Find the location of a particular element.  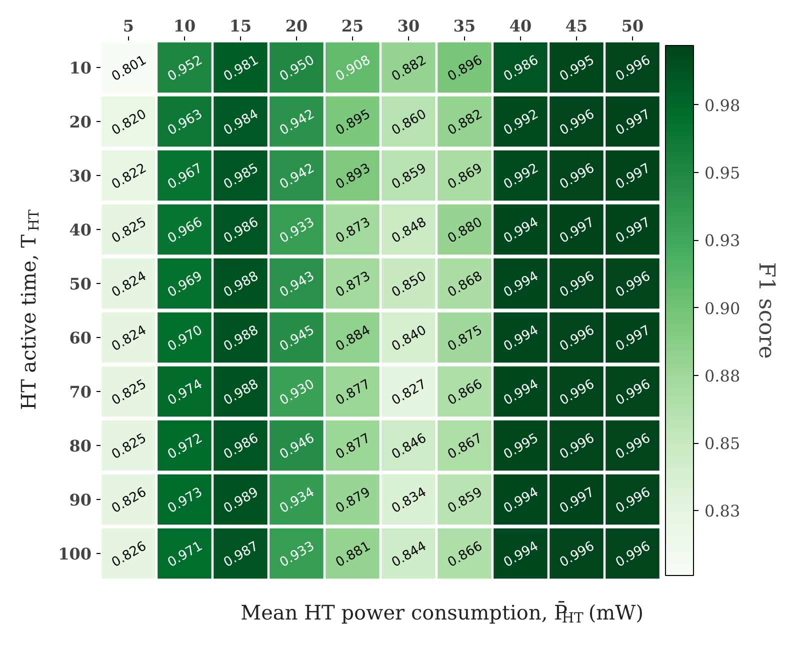

x-tick-label: 5 is located at coordinates (128, 26).